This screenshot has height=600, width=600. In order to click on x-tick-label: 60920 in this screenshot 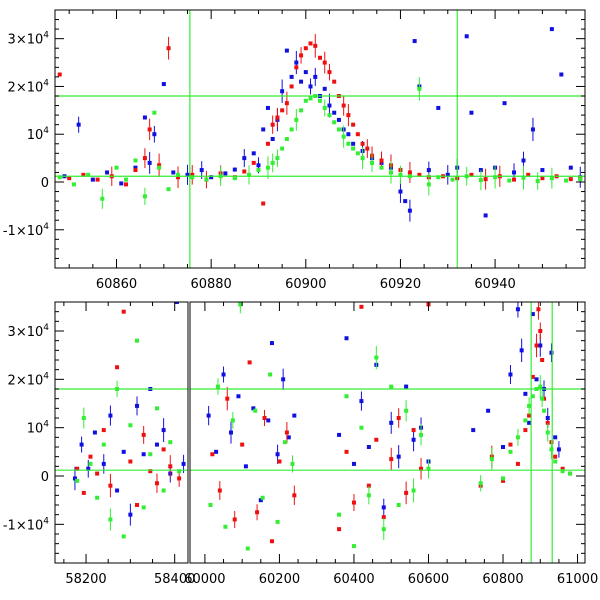, I will do `click(400, 284)`.